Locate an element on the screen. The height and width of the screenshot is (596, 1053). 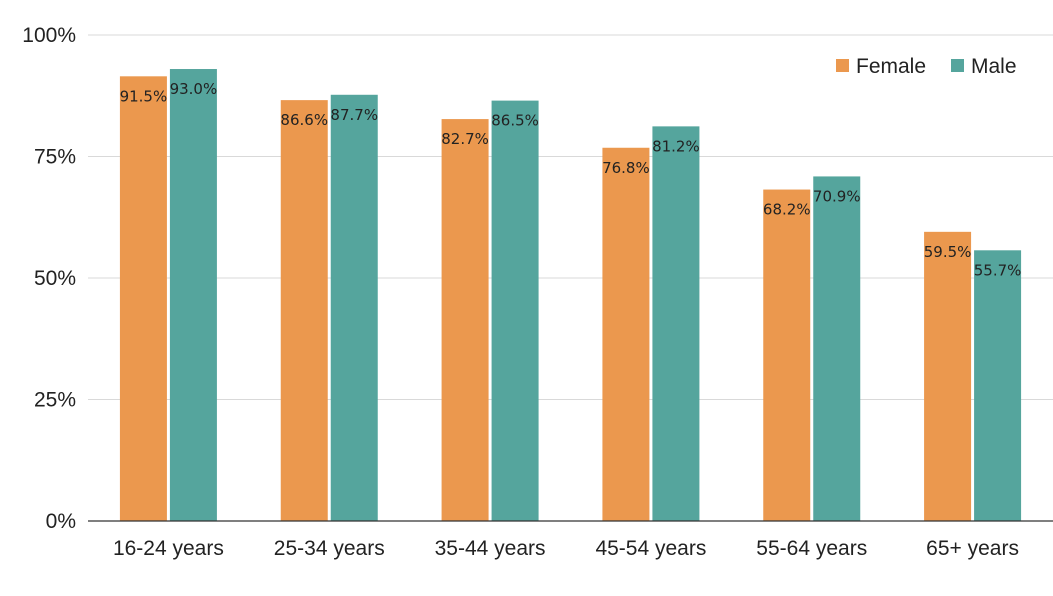
data-label: 93.0% is located at coordinates (194, 89).